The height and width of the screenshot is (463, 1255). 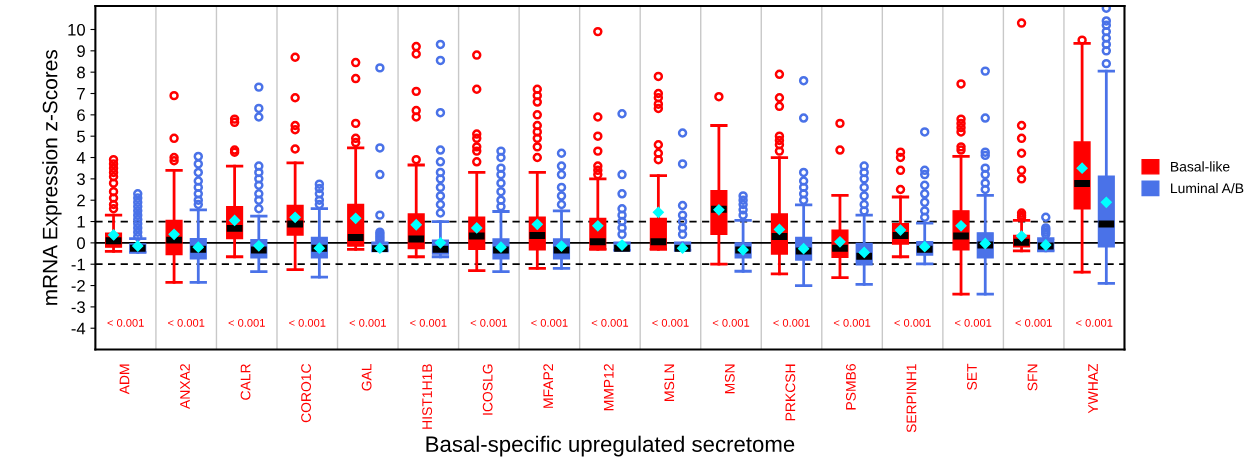 I want to click on y-tick-label: 7, so click(x=81, y=94).